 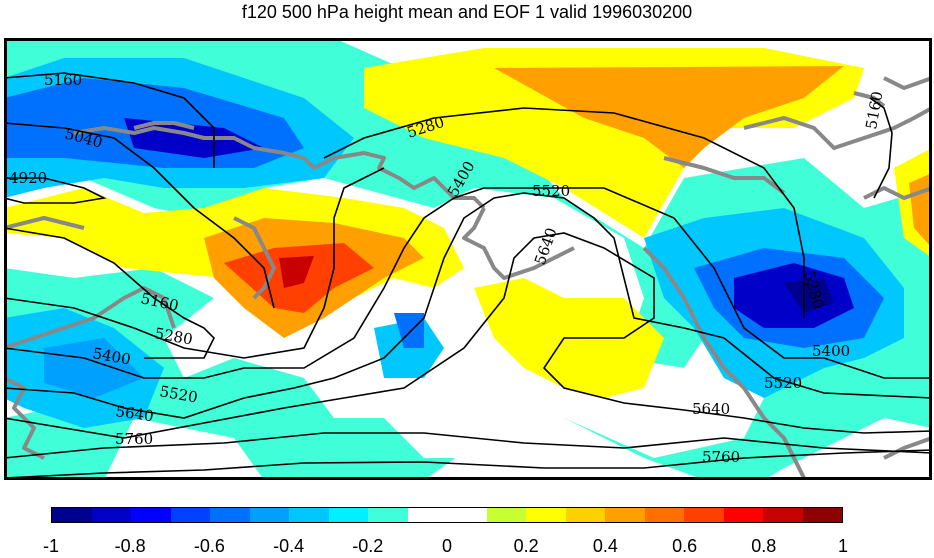 What do you see at coordinates (685, 546) in the screenshot?
I see `colorbar-tick-label: 0.6` at bounding box center [685, 546].